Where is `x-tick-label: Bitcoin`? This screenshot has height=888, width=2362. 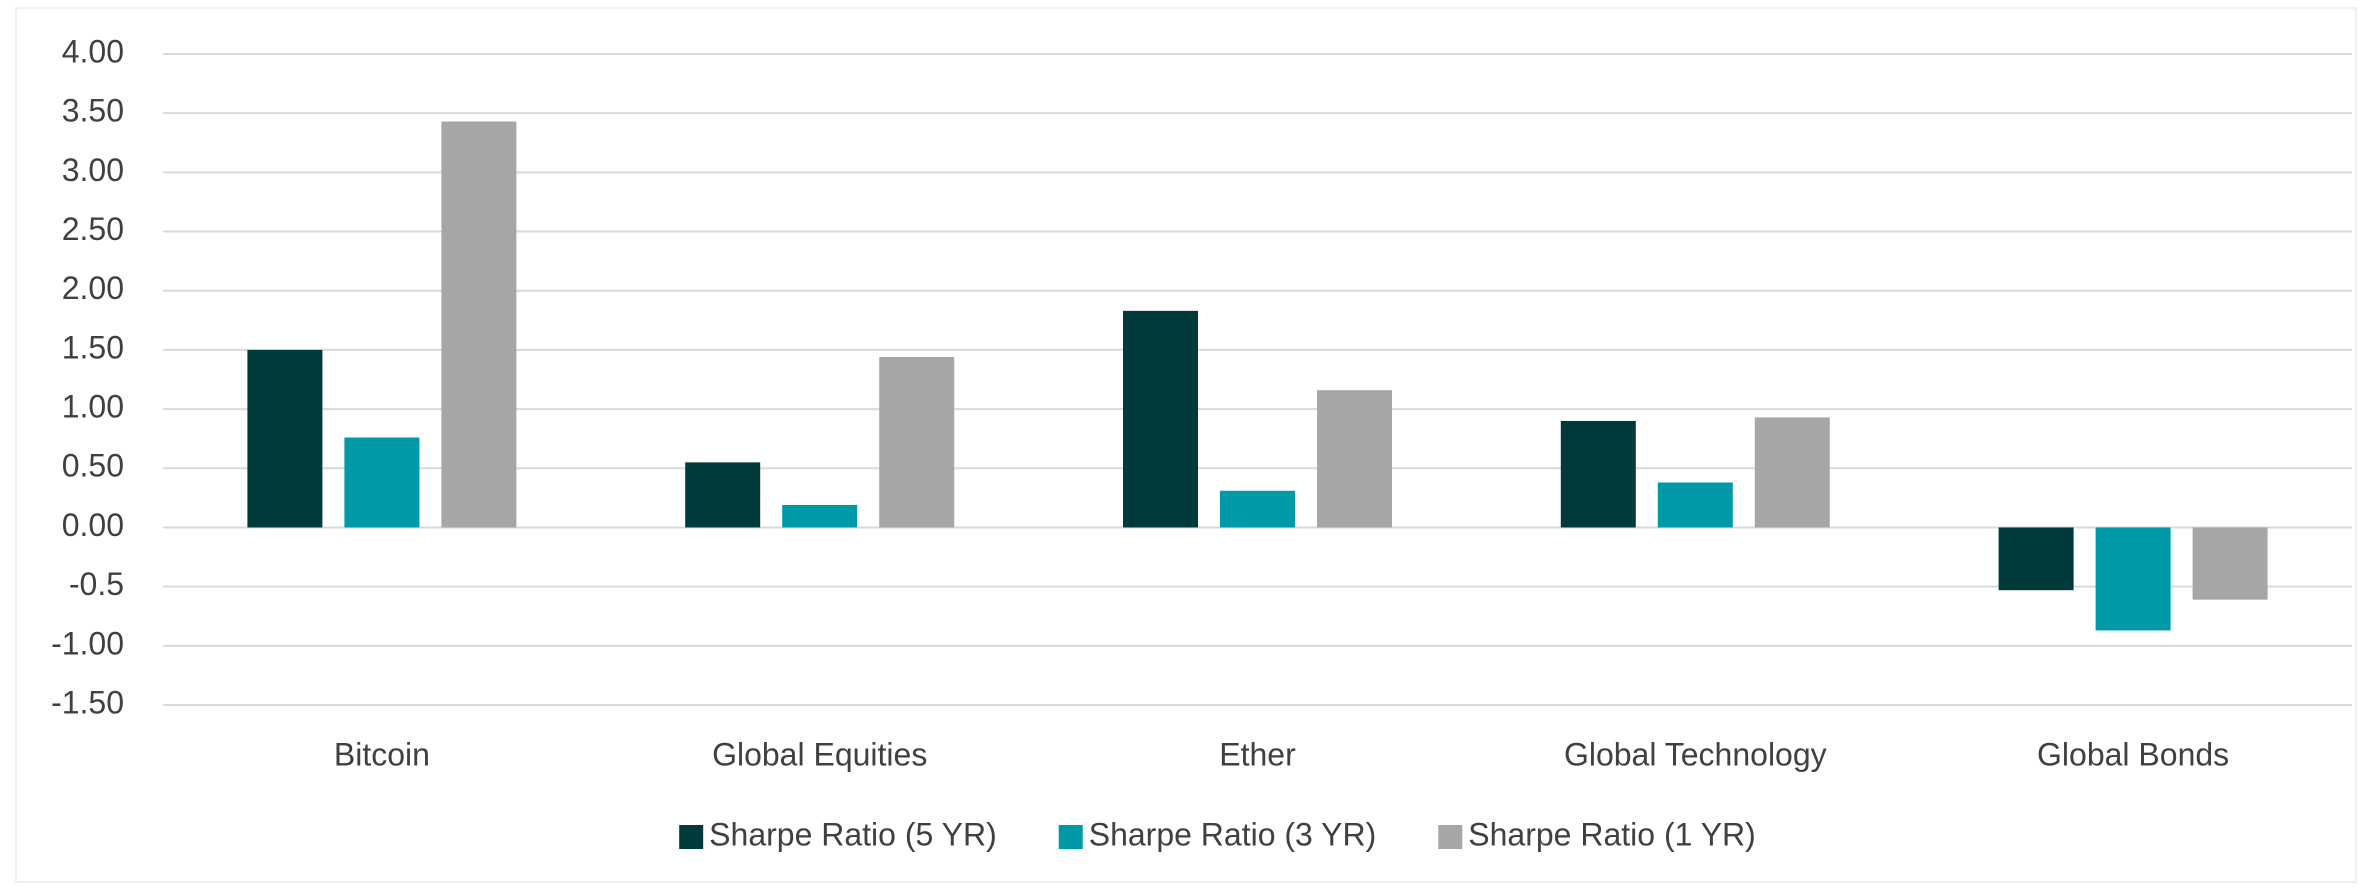
x-tick-label: Bitcoin is located at coordinates (382, 754).